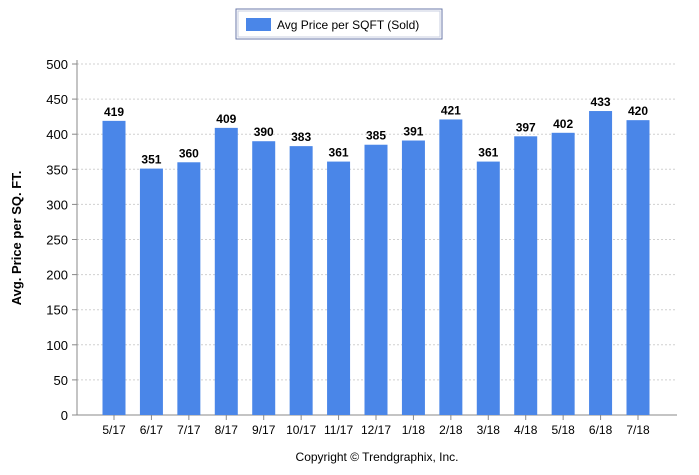  What do you see at coordinates (189, 153) in the screenshot?
I see `data-label: 360` at bounding box center [189, 153].